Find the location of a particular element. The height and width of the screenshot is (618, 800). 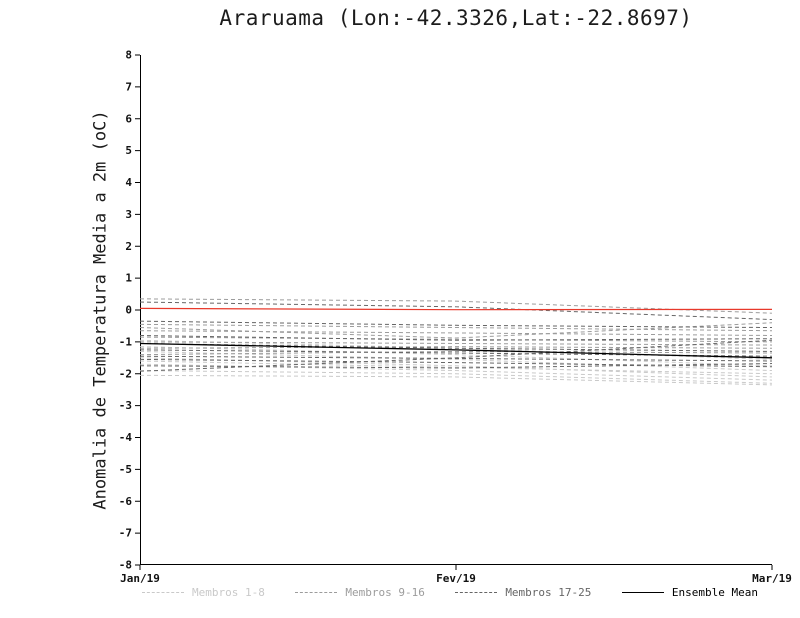

y-tick-label: 3 is located at coordinates (128, 214).